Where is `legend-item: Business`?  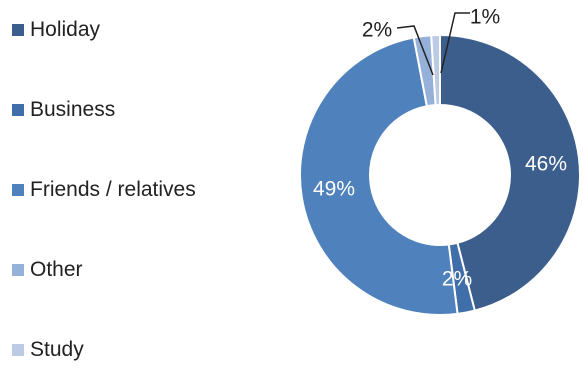 legend-item: Business is located at coordinates (63, 110).